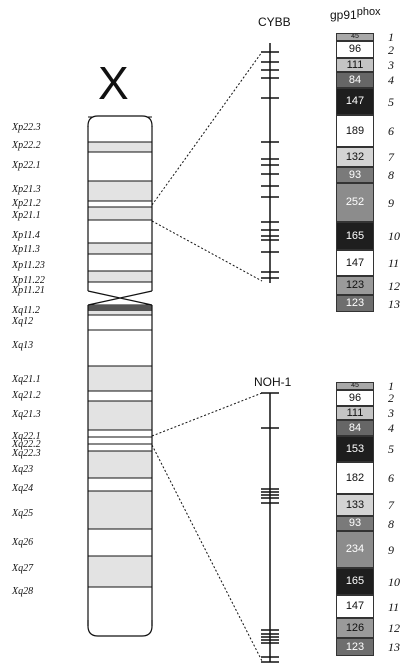 Image resolution: width=404 pixels, height=668 pixels. I want to click on band-xq13, so click(120, 348).